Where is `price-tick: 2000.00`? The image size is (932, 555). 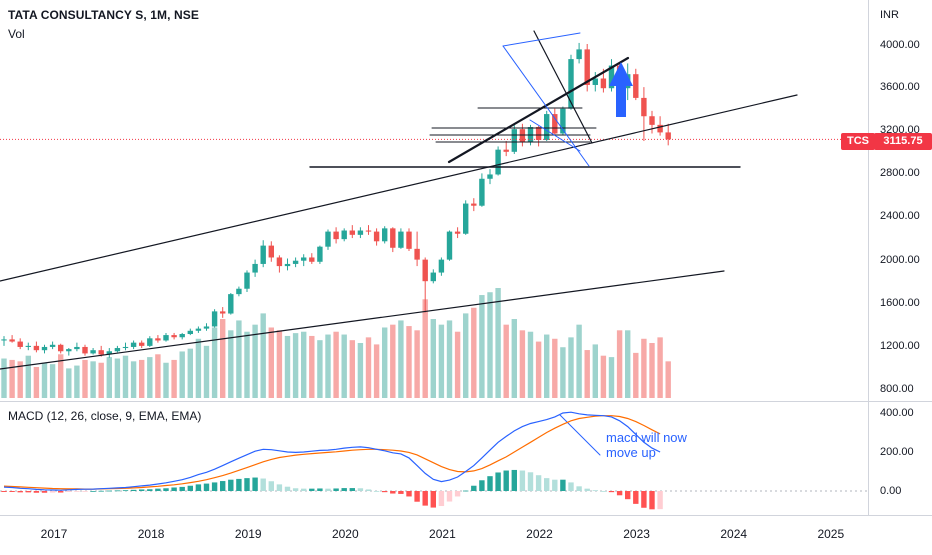
price-tick: 2000.00 is located at coordinates (900, 260).